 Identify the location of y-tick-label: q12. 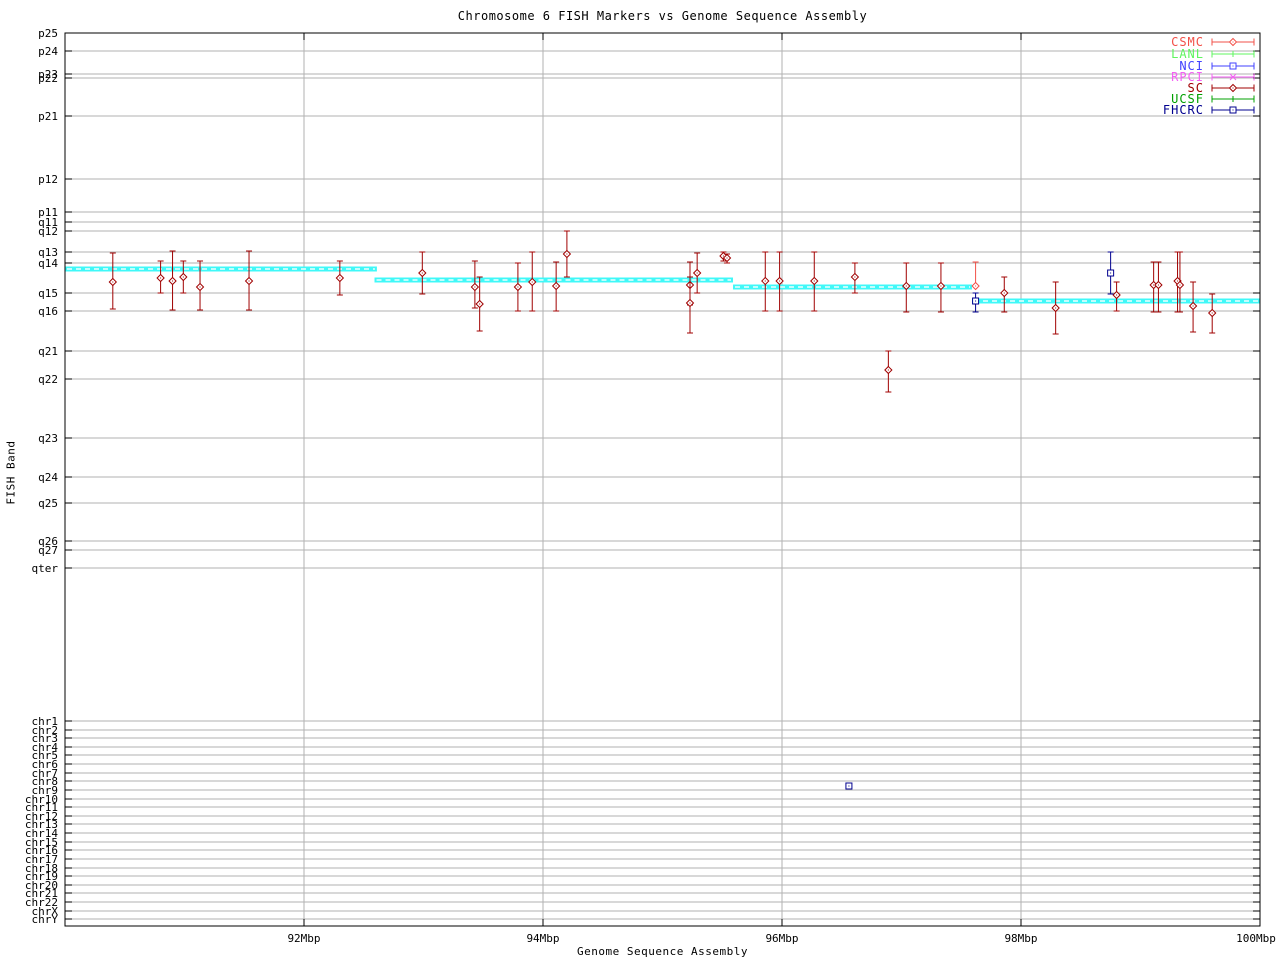
(48, 231).